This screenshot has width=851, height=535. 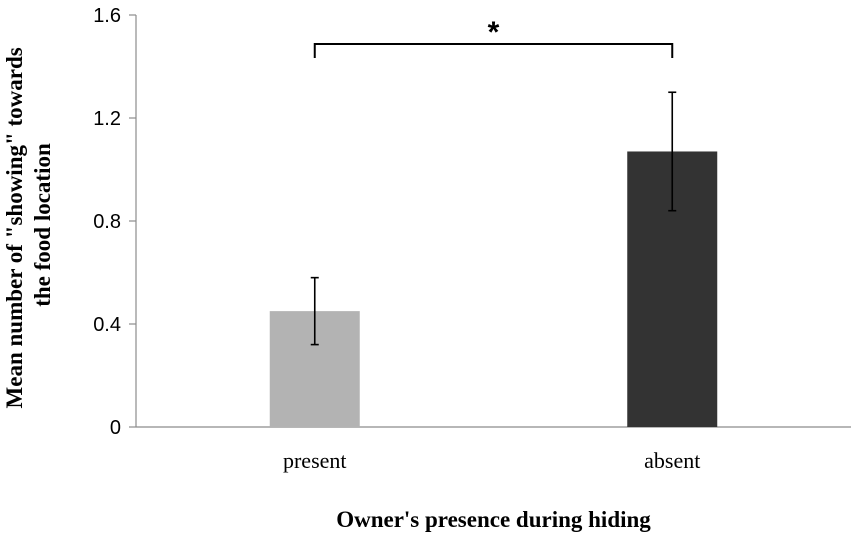 I want to click on y-axis: 0 0.4 0.8 1.2 1.6, so click(x=115, y=222).